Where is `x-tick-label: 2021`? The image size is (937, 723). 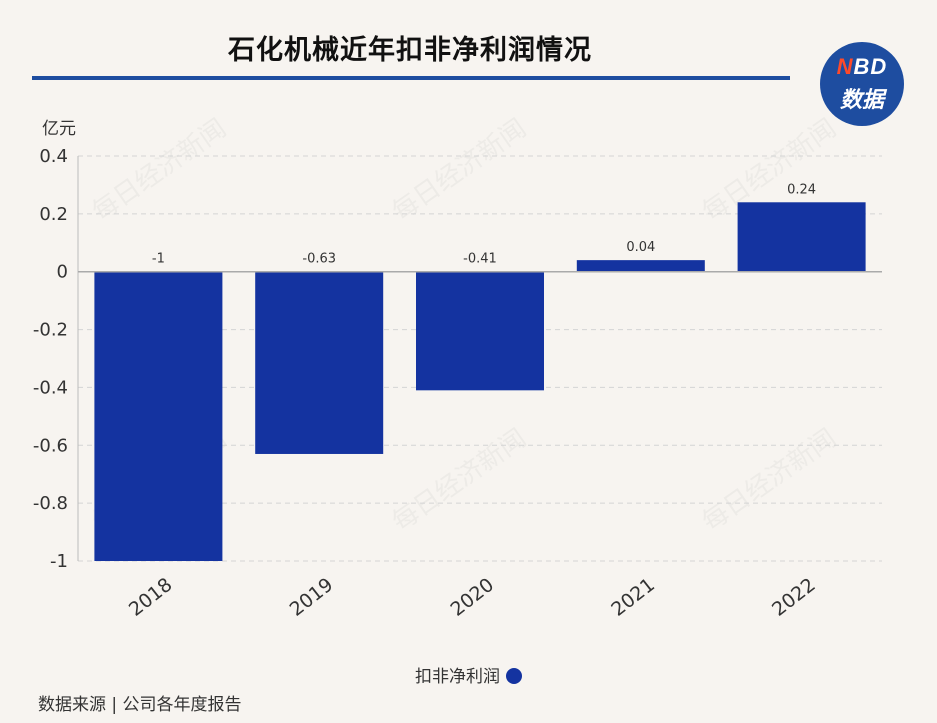
x-tick-label: 2021 is located at coordinates (633, 597).